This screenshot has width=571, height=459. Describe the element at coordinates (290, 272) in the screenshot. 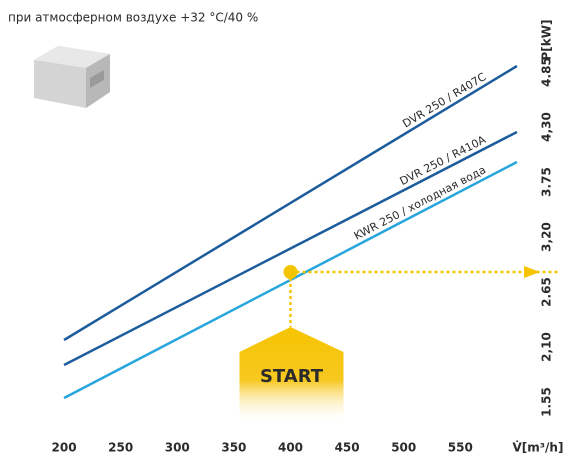

I see `start-point` at that location.